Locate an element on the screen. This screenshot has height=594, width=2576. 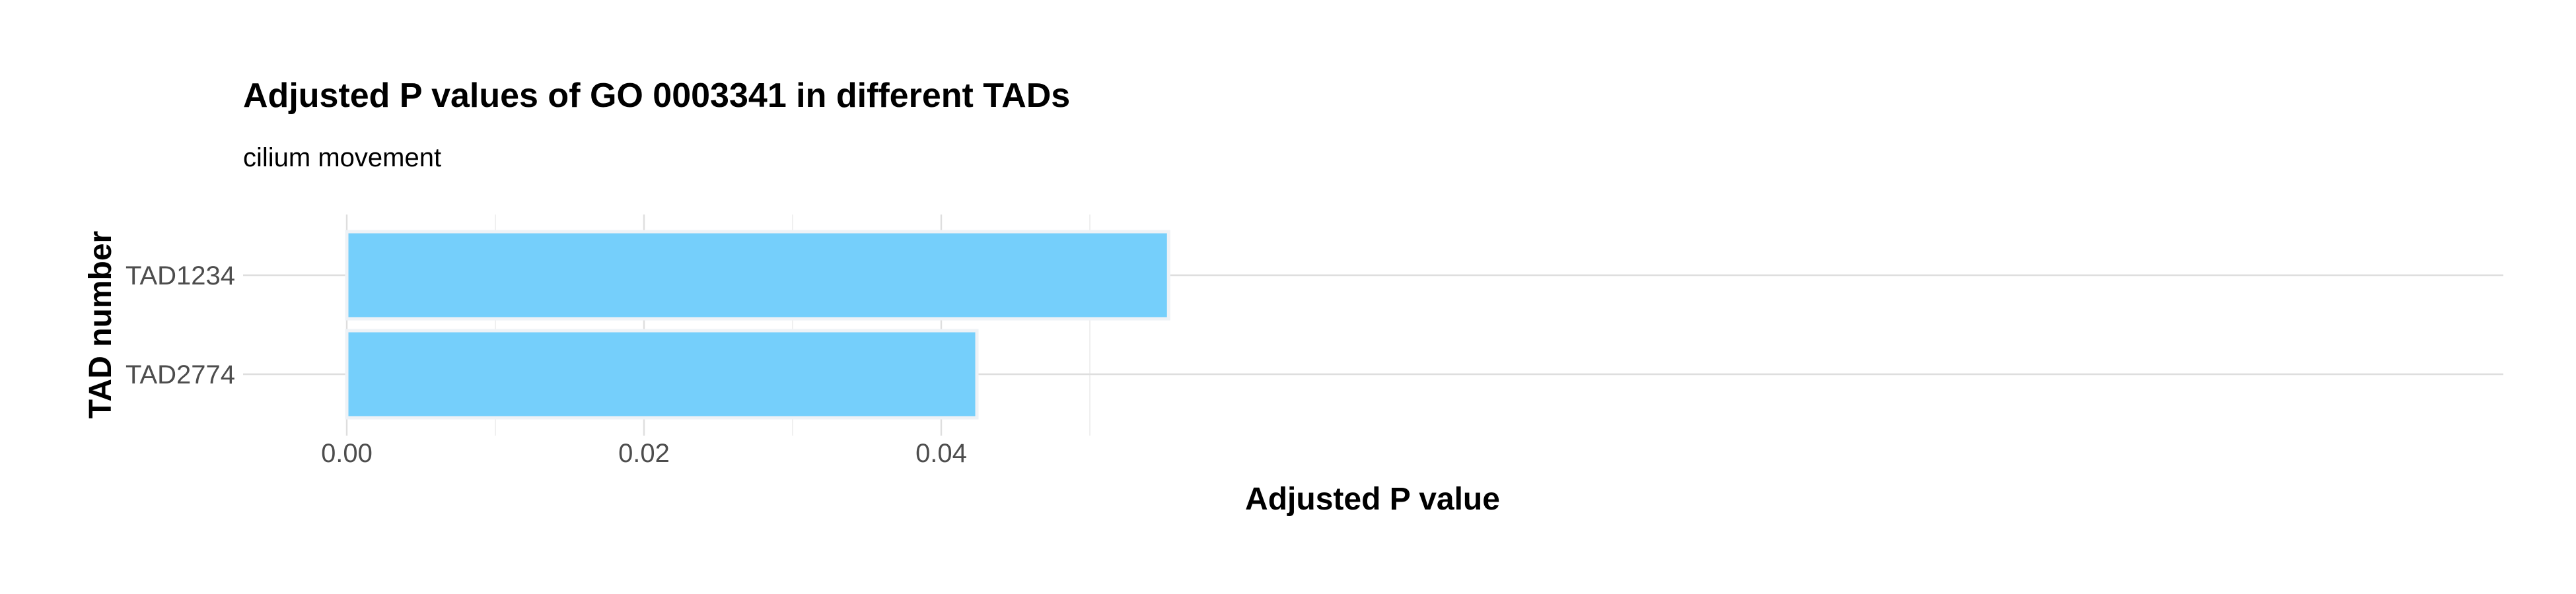
x-tick-label: 0.02 is located at coordinates (644, 453).